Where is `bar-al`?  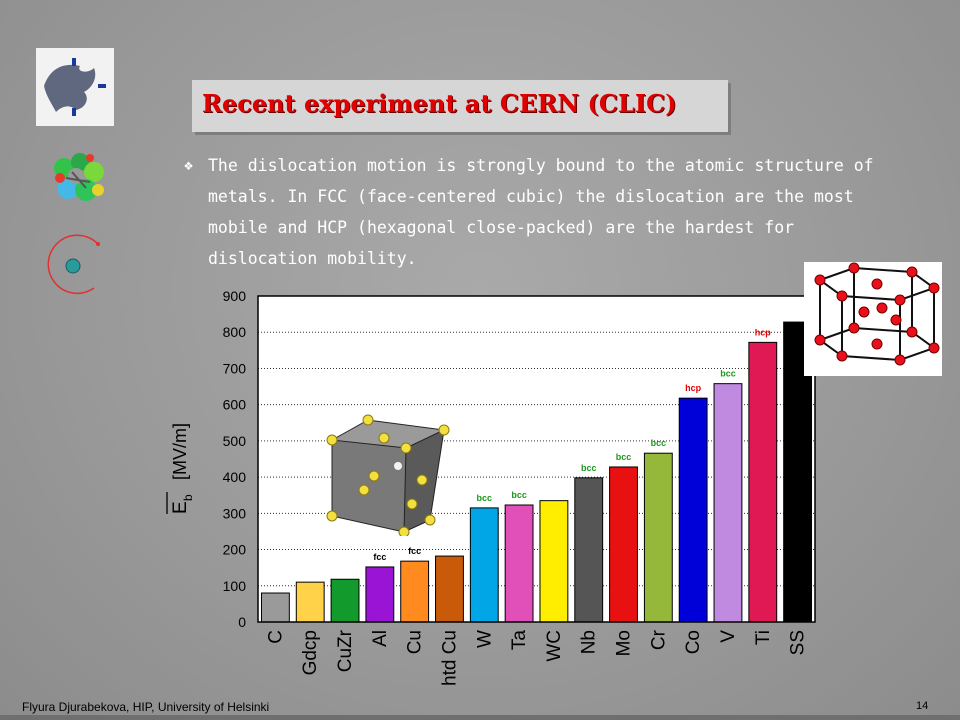
bar-al is located at coordinates (380, 594).